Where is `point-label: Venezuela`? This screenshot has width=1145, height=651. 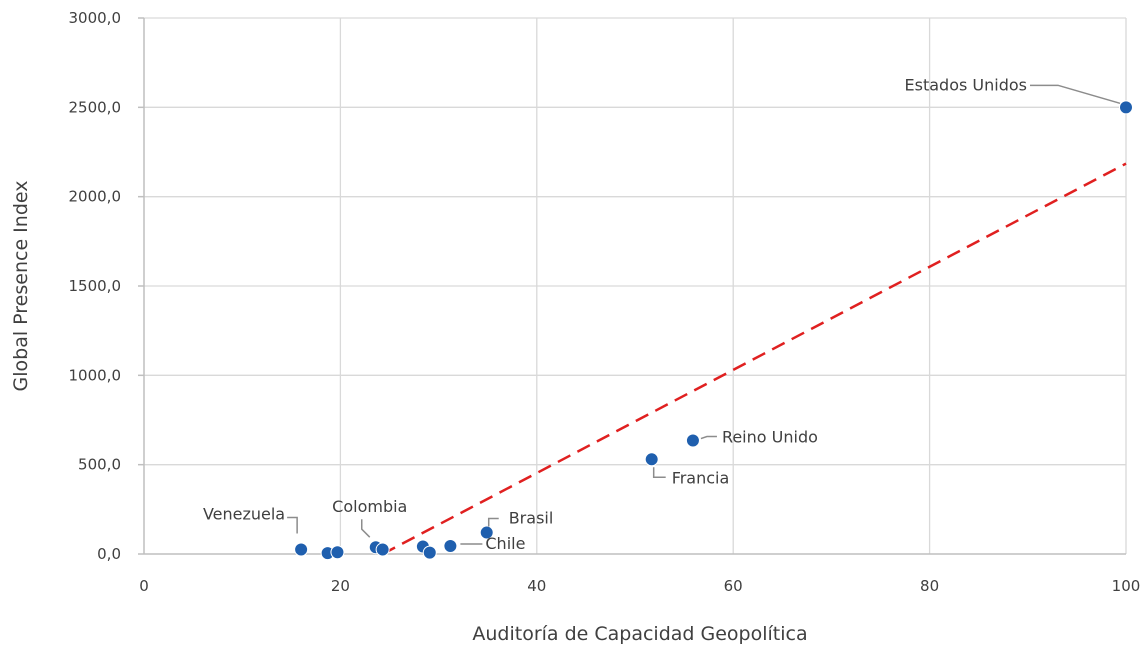
point-label: Venezuela is located at coordinates (244, 514).